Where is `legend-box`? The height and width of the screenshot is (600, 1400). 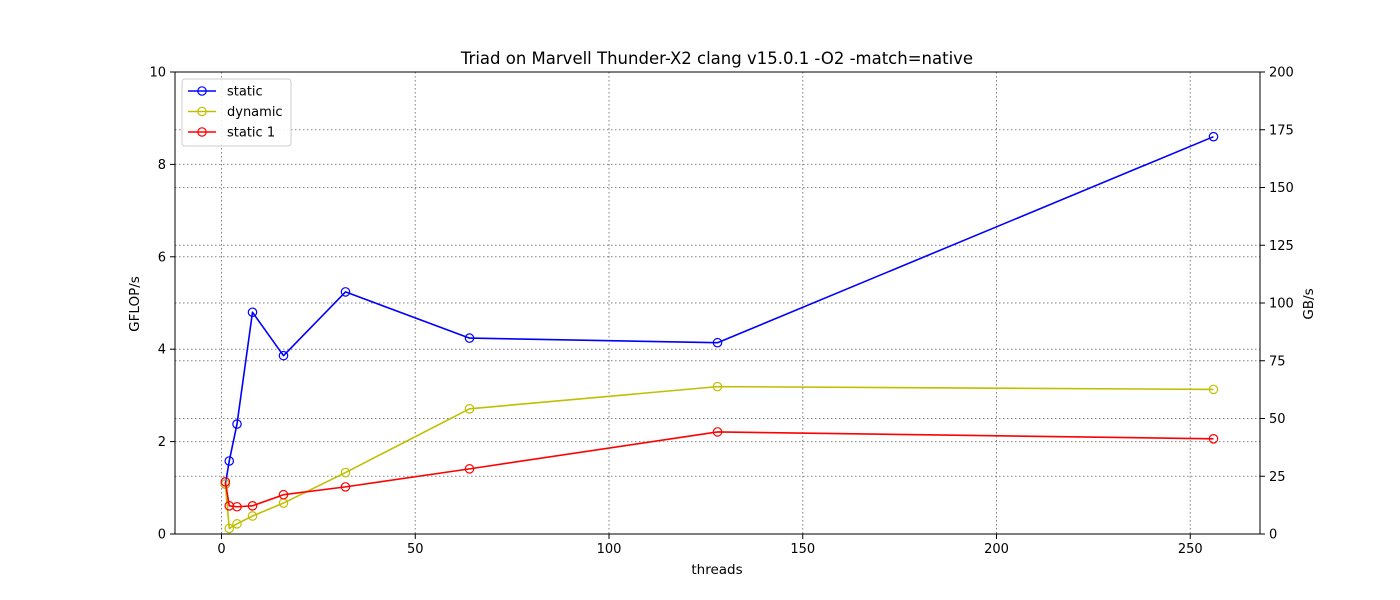 legend-box is located at coordinates (236, 112).